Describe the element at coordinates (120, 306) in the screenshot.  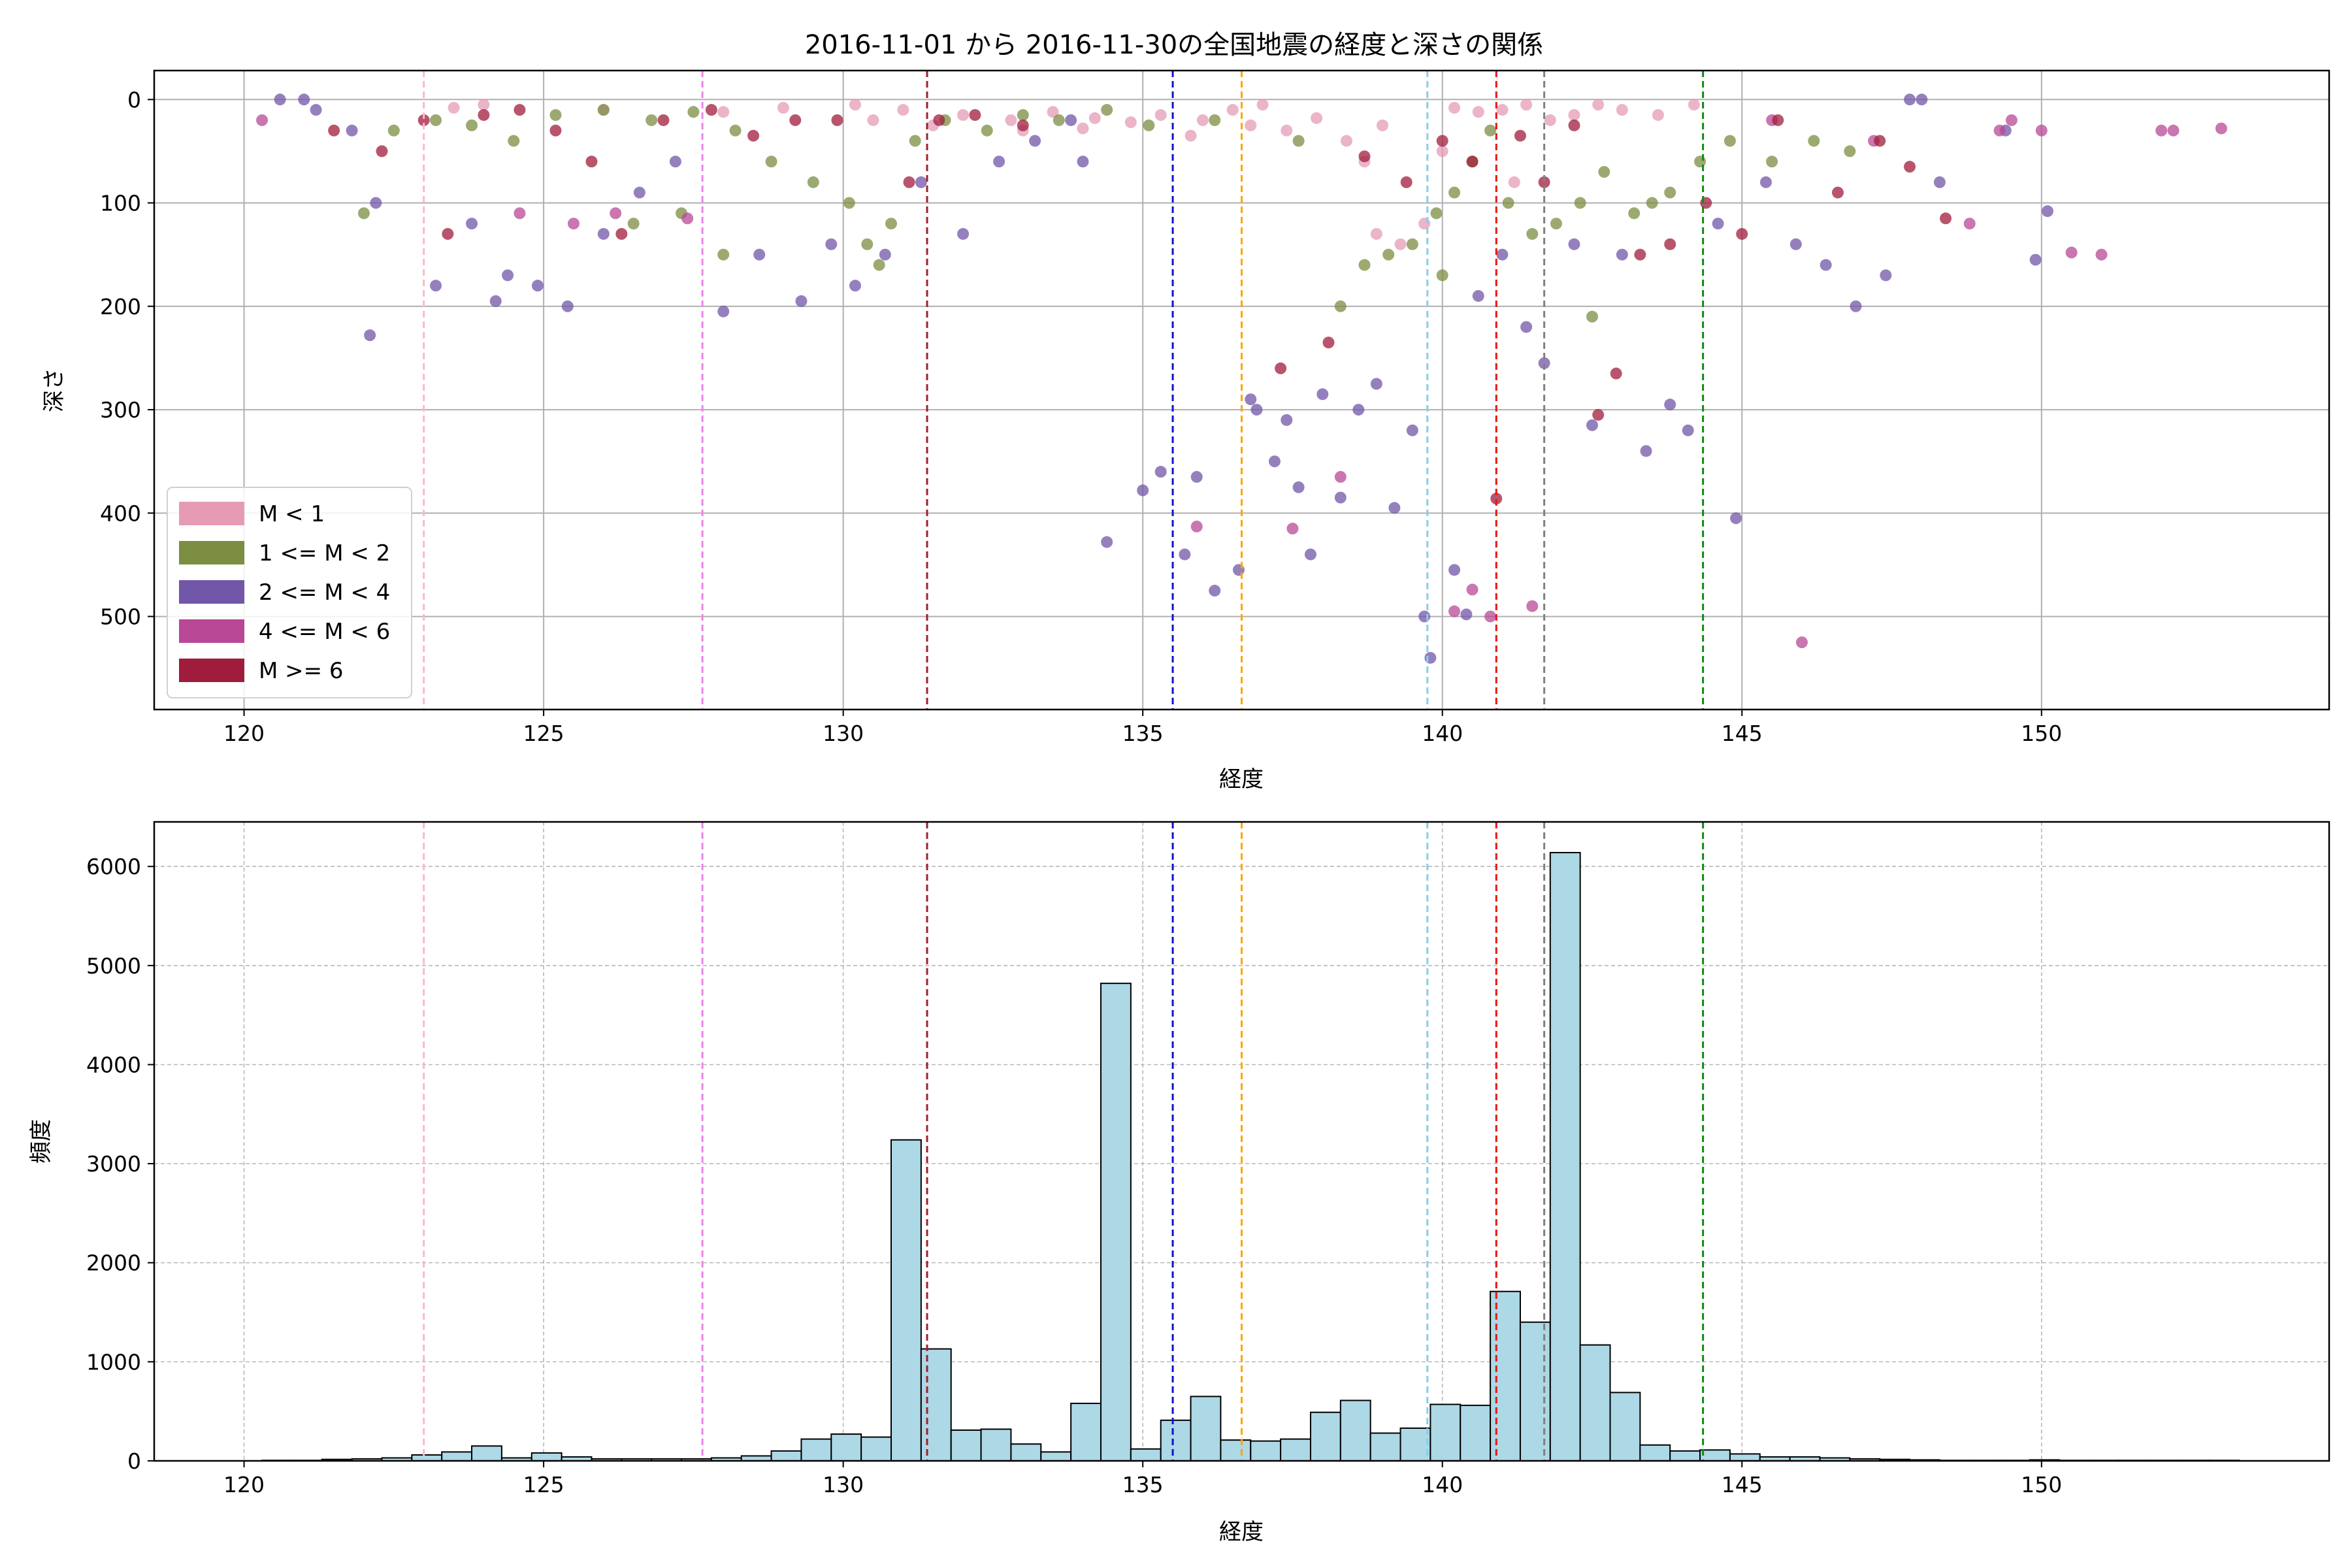
I see `scatter-ytick-label: 200` at that location.